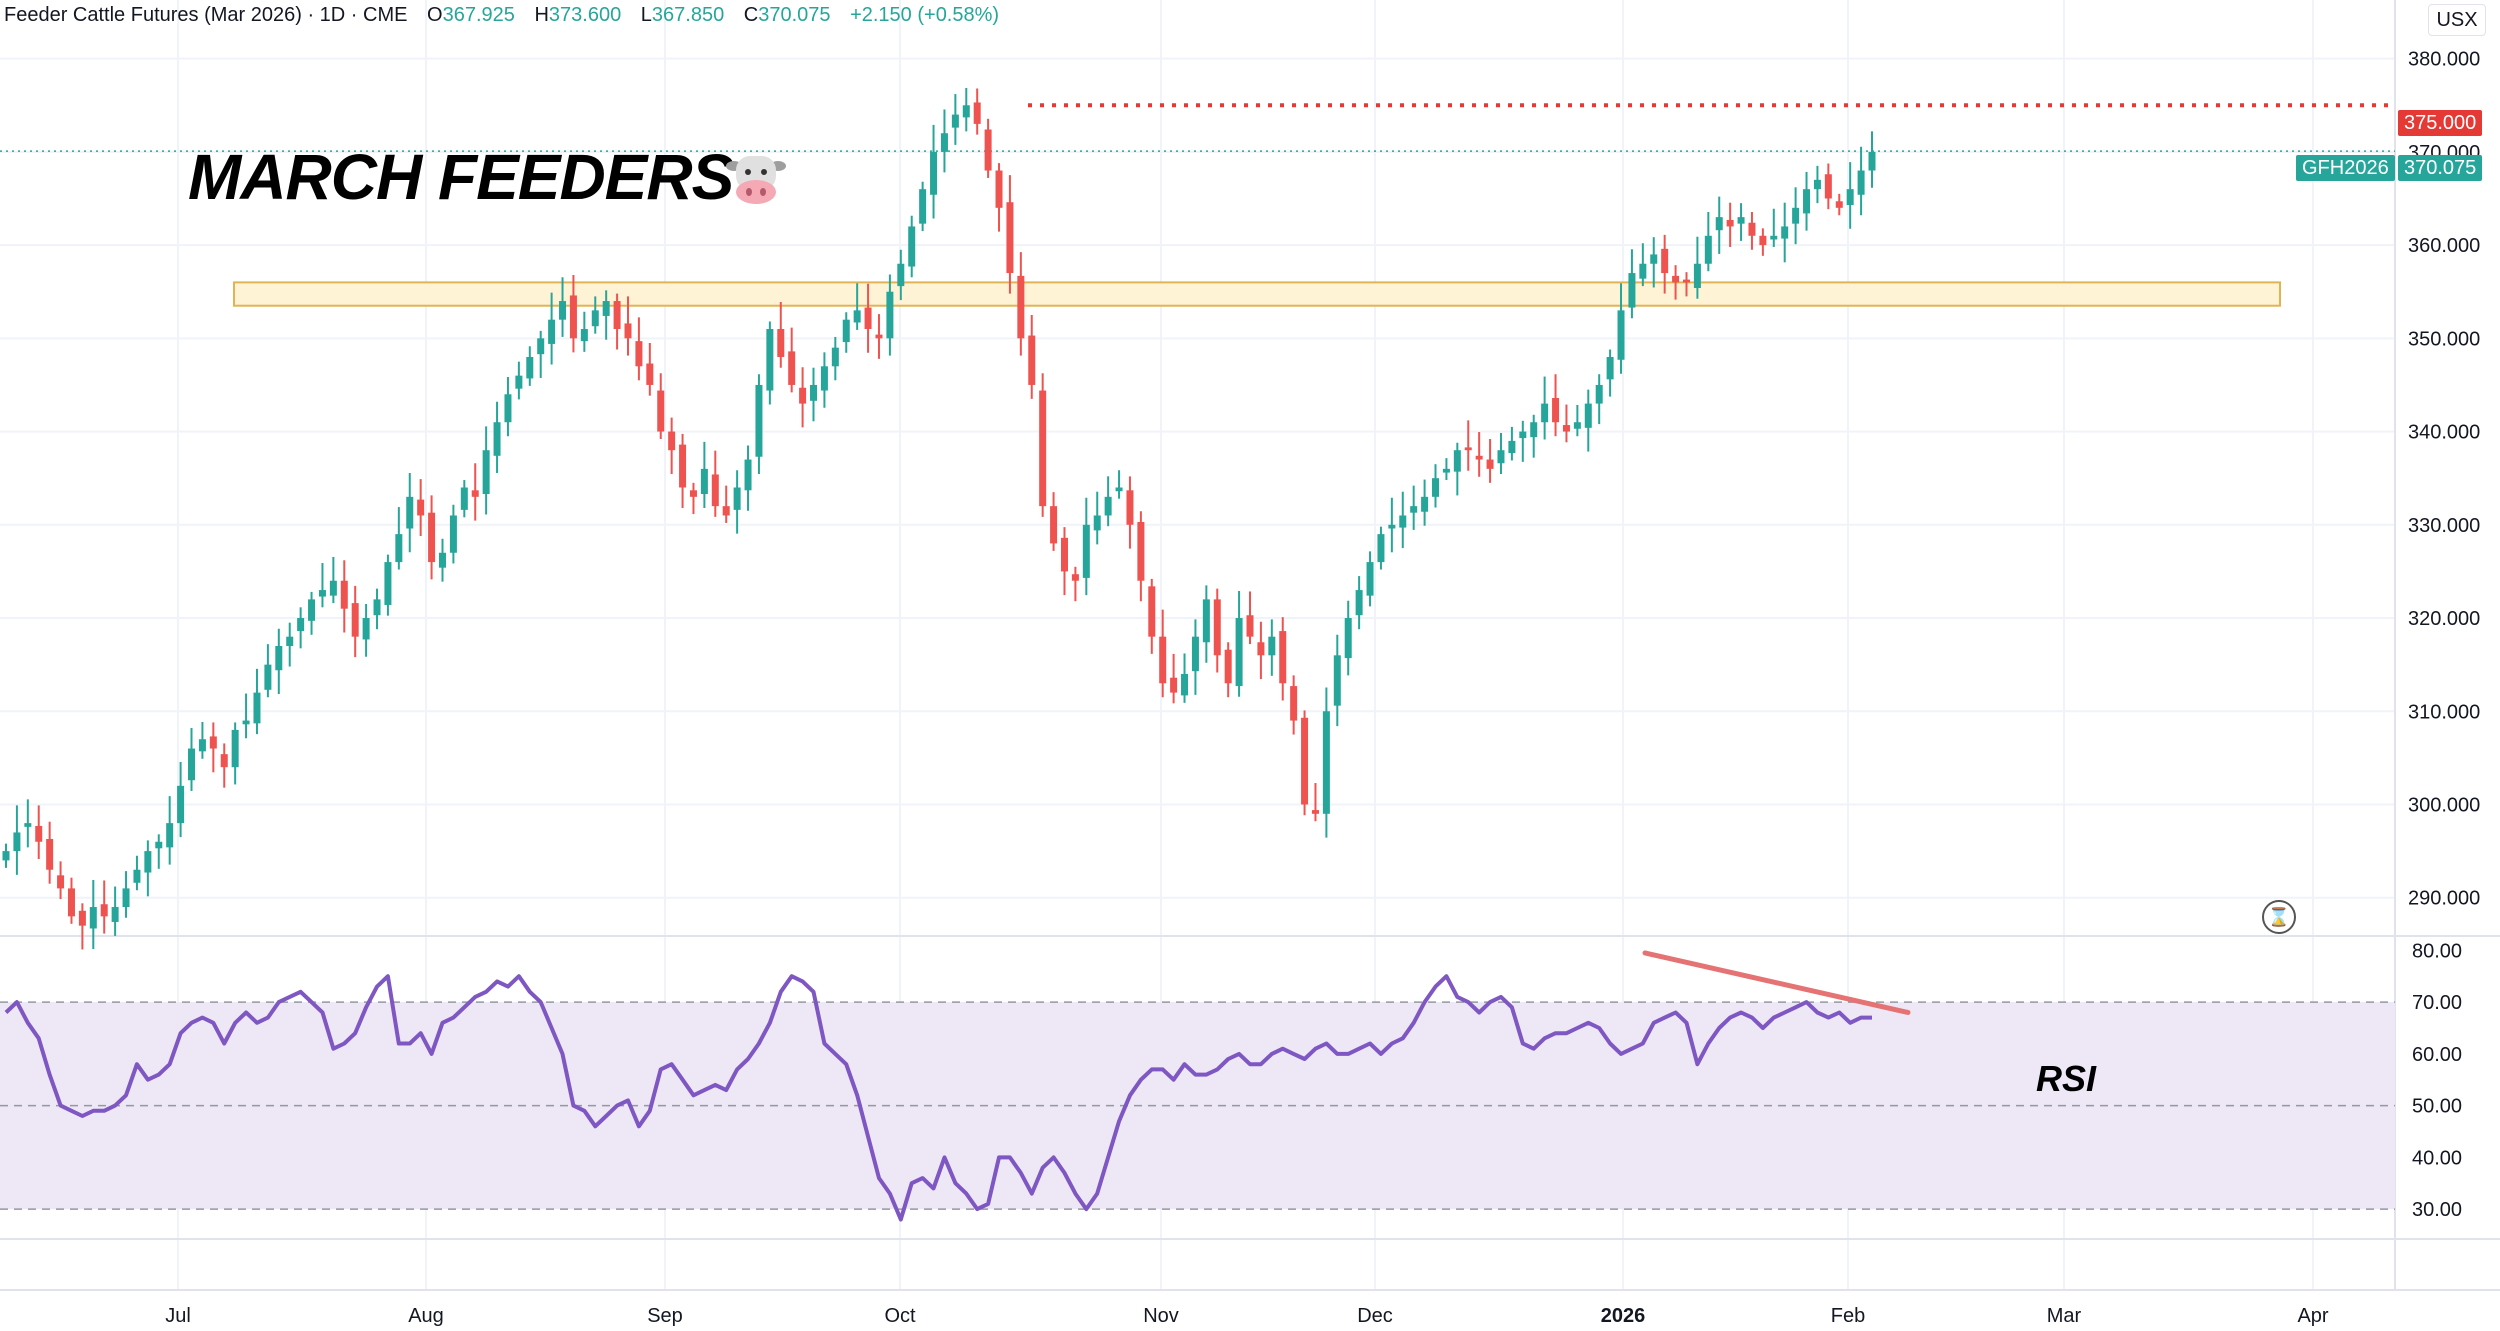 Image resolution: width=2500 pixels, height=1331 pixels. Describe the element at coordinates (2437, 1158) in the screenshot. I see `rsi-axis-label: 40.00` at that location.